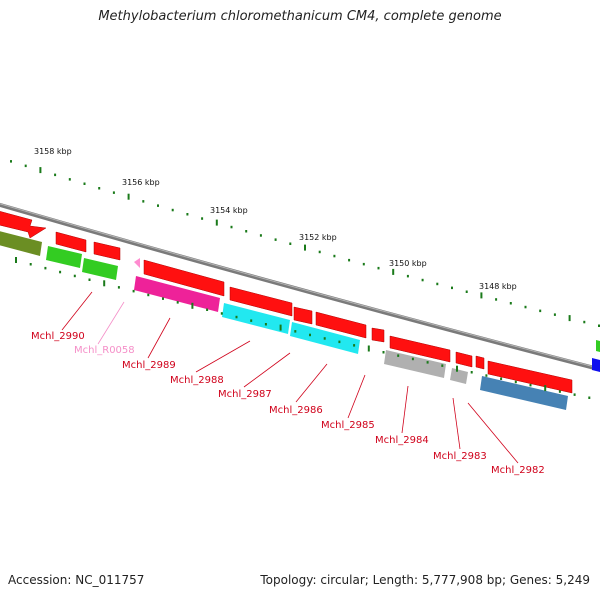 The width and height of the screenshot is (600, 600). Describe the element at coordinates (104, 350) in the screenshot. I see `gene-label: Mchl_R0058` at that location.